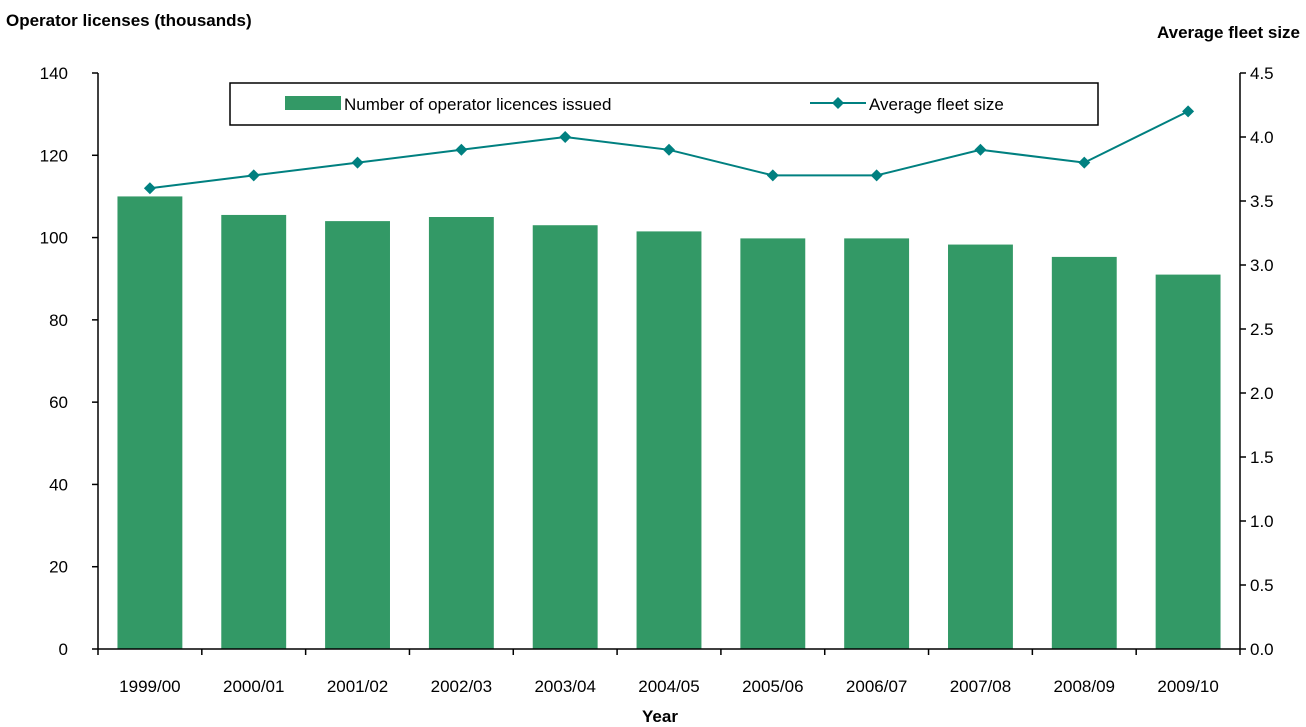 Image resolution: width=1306 pixels, height=727 pixels. Describe the element at coordinates (150, 422) in the screenshot. I see `bar-1999/00` at that location.